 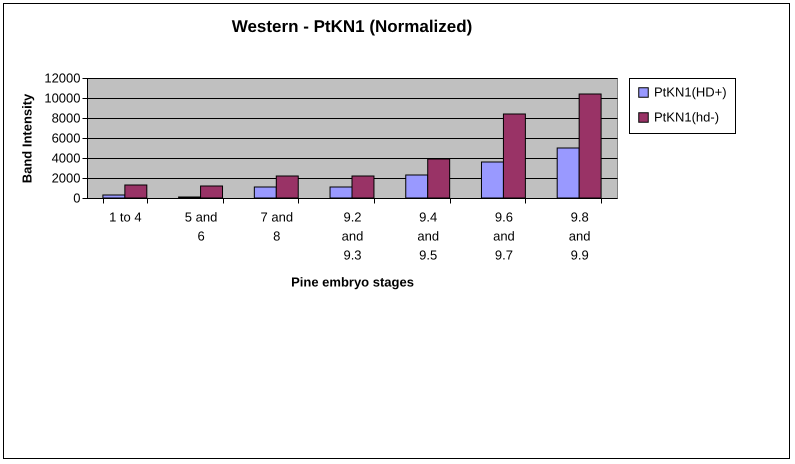 What do you see at coordinates (26, 138) in the screenshot?
I see `y-axis-title: Band Intensity` at bounding box center [26, 138].